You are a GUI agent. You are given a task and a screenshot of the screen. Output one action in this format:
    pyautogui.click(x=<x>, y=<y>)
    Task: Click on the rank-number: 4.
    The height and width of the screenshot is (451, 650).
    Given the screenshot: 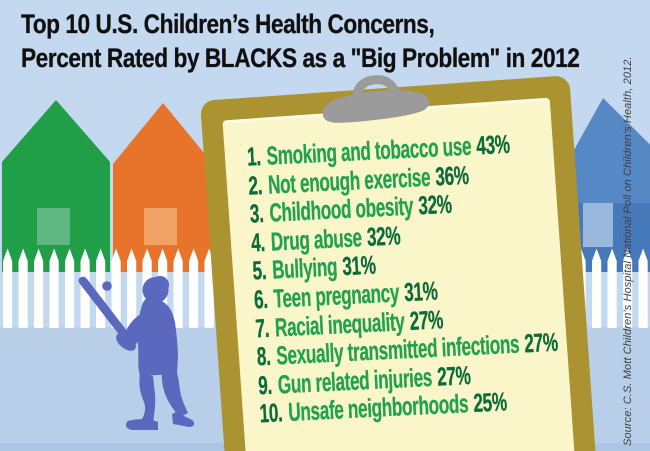 What is the action you would take?
    pyautogui.click(x=258, y=242)
    